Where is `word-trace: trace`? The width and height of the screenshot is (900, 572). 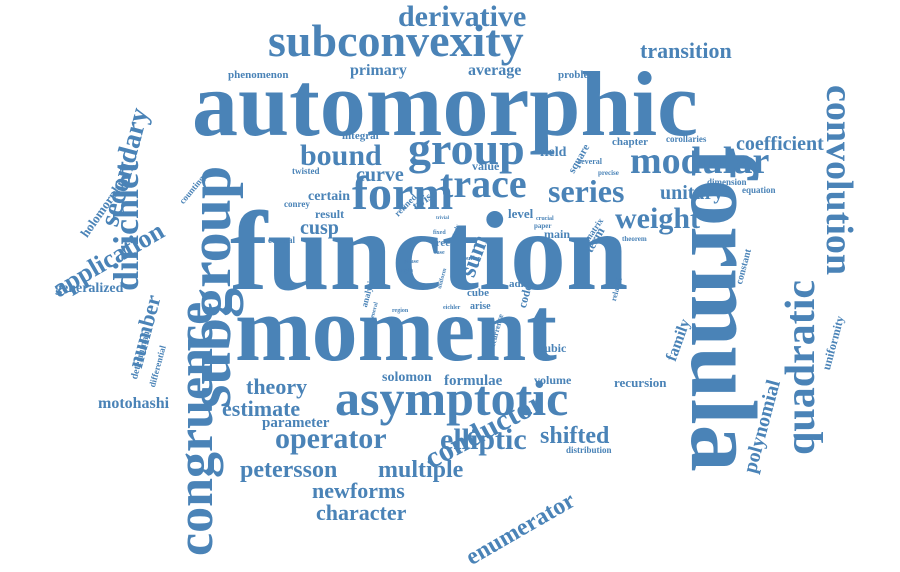
word-trace: trace is located at coordinates (483, 183).